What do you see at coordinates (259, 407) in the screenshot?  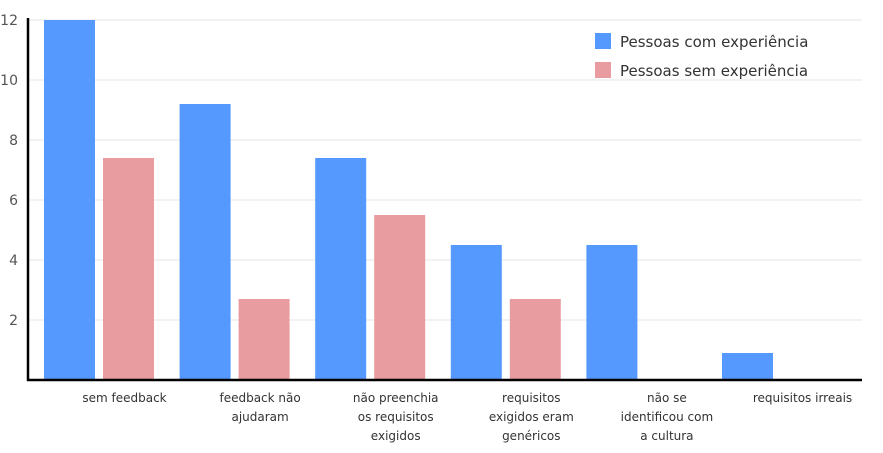 I see `x-category-label: feedback não ajudaram` at bounding box center [259, 407].